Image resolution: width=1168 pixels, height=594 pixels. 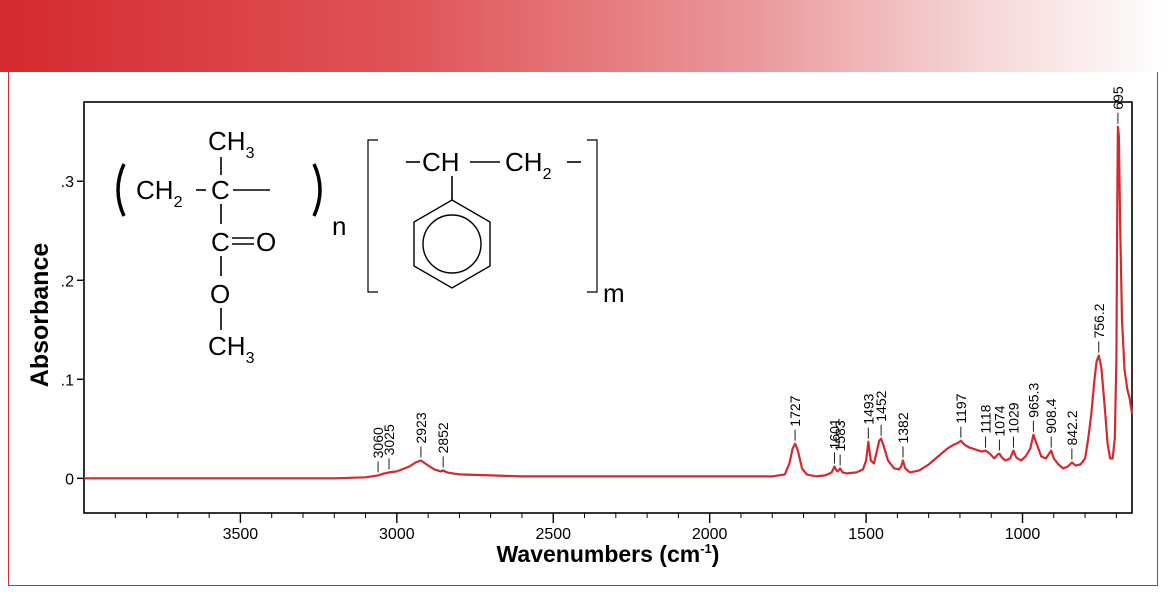 What do you see at coordinates (961, 408) in the screenshot?
I see `peak-label: 1197` at bounding box center [961, 408].